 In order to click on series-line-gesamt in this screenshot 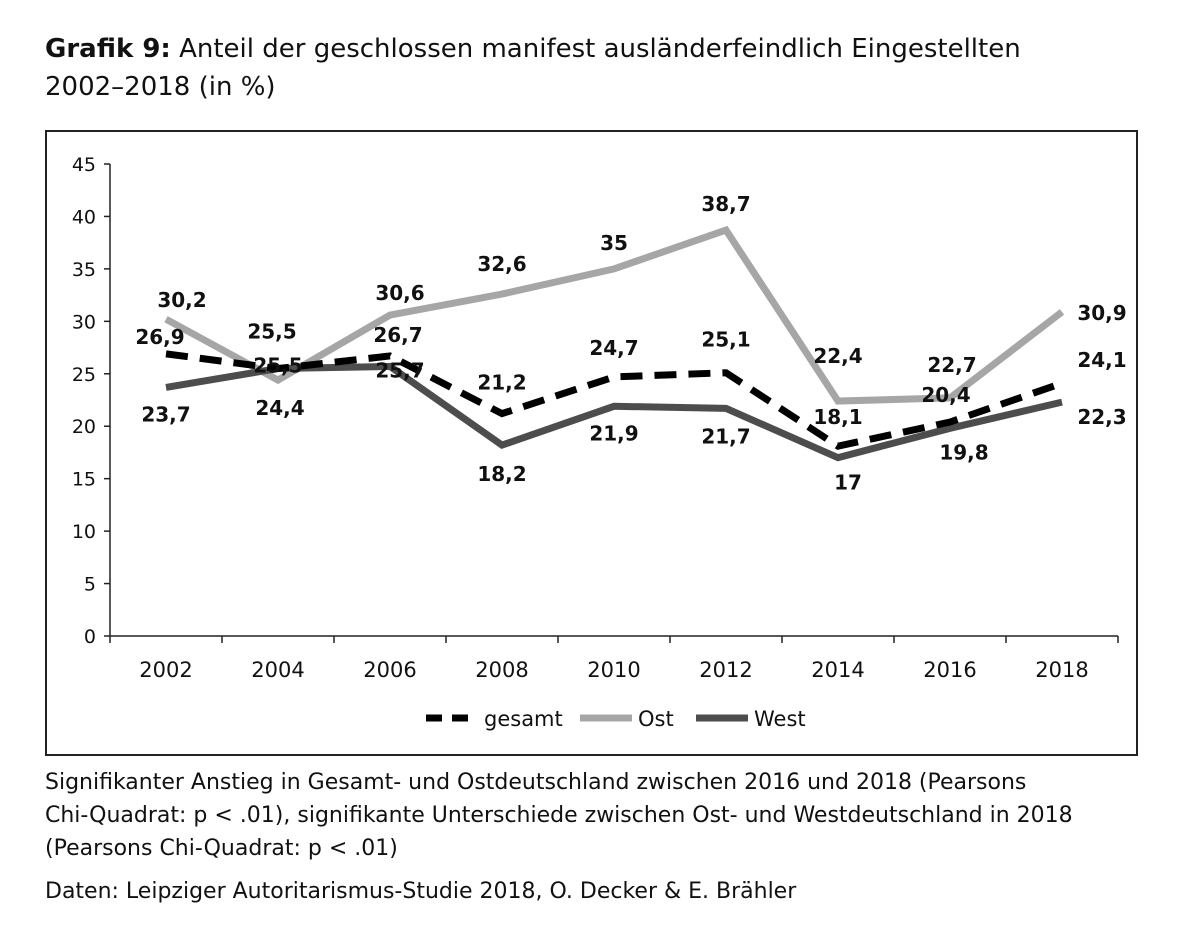, I will do `click(614, 400)`.